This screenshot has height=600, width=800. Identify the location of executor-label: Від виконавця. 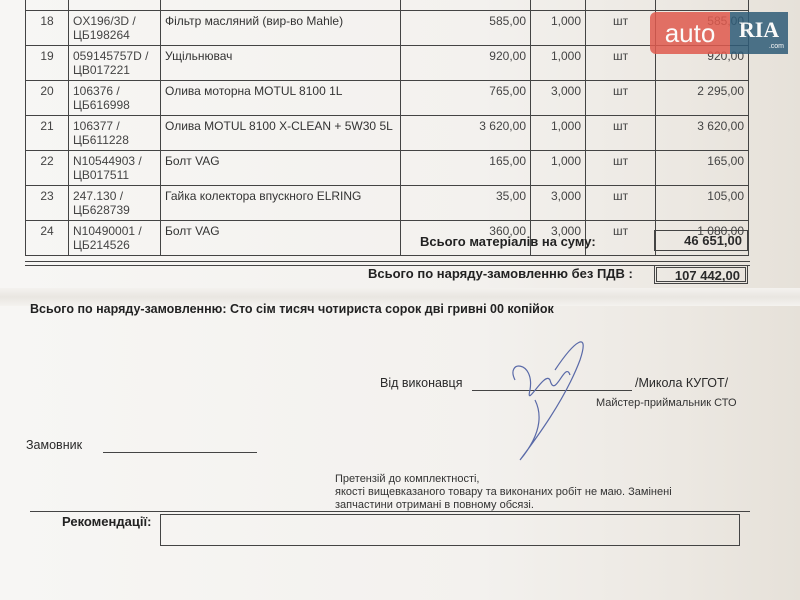
(421, 383).